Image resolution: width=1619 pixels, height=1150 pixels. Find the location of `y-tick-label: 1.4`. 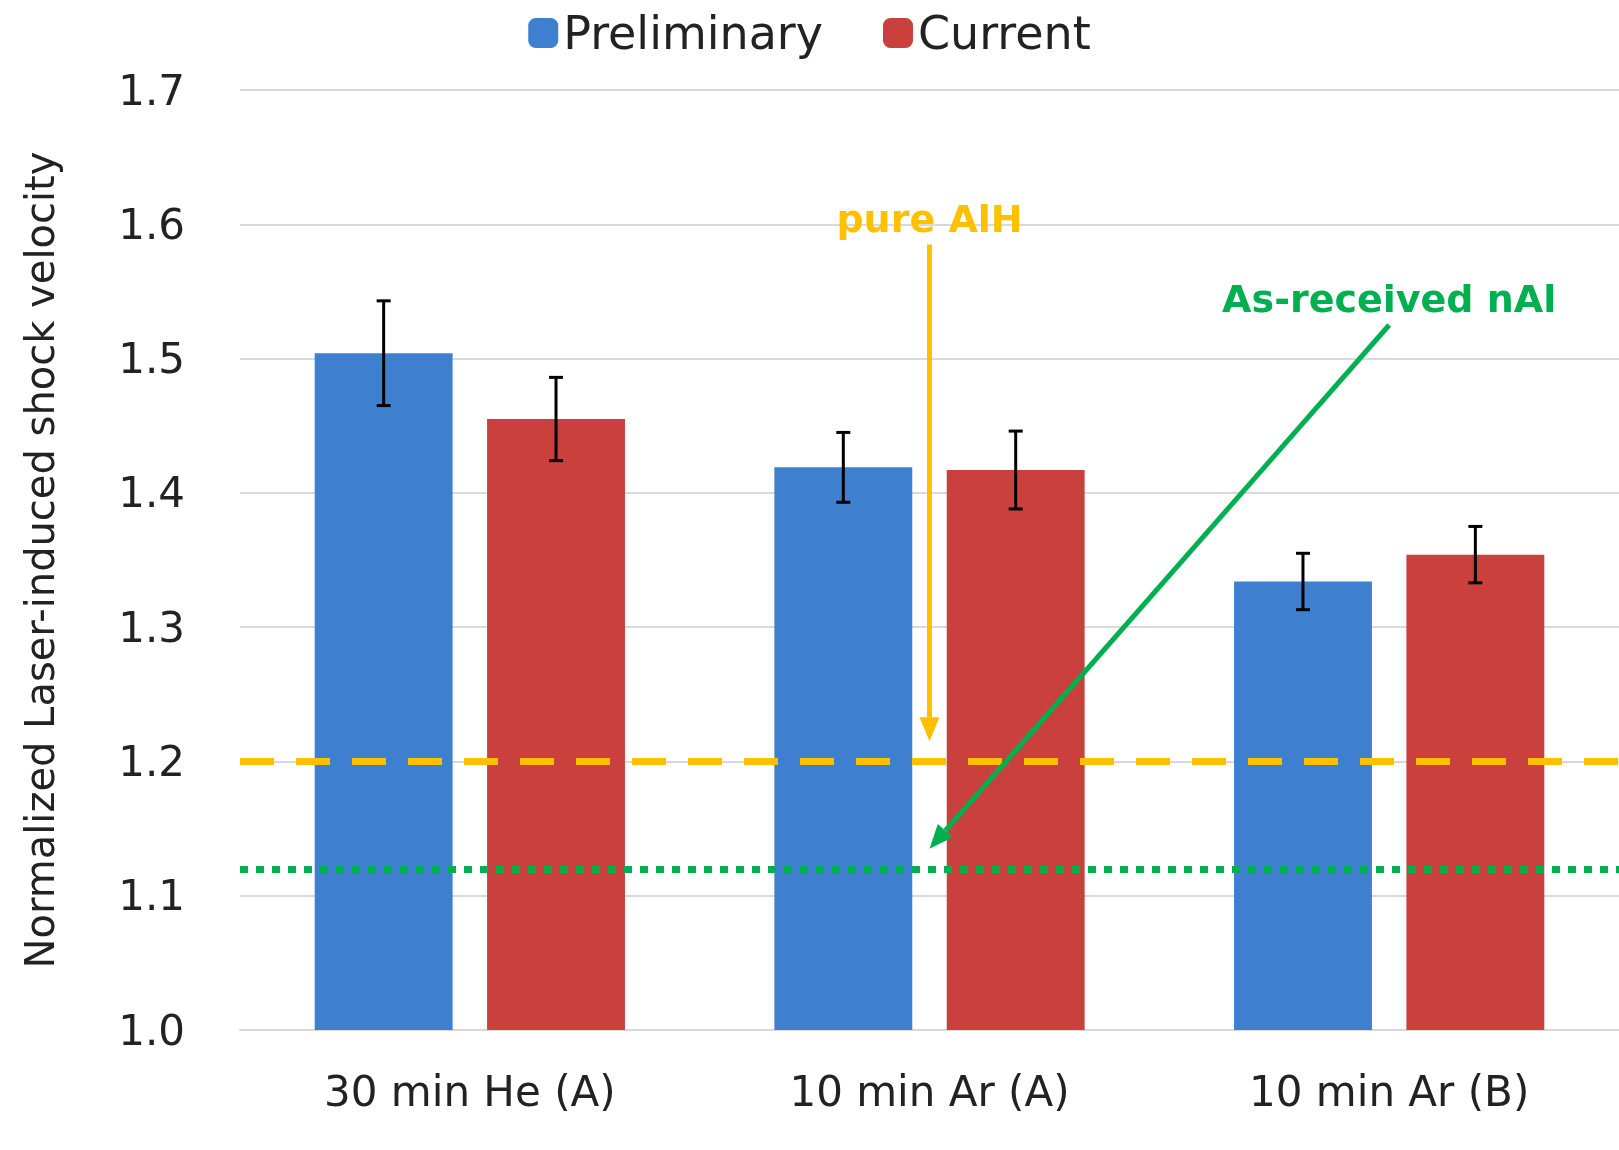

y-tick-label: 1.4 is located at coordinates (151, 493).